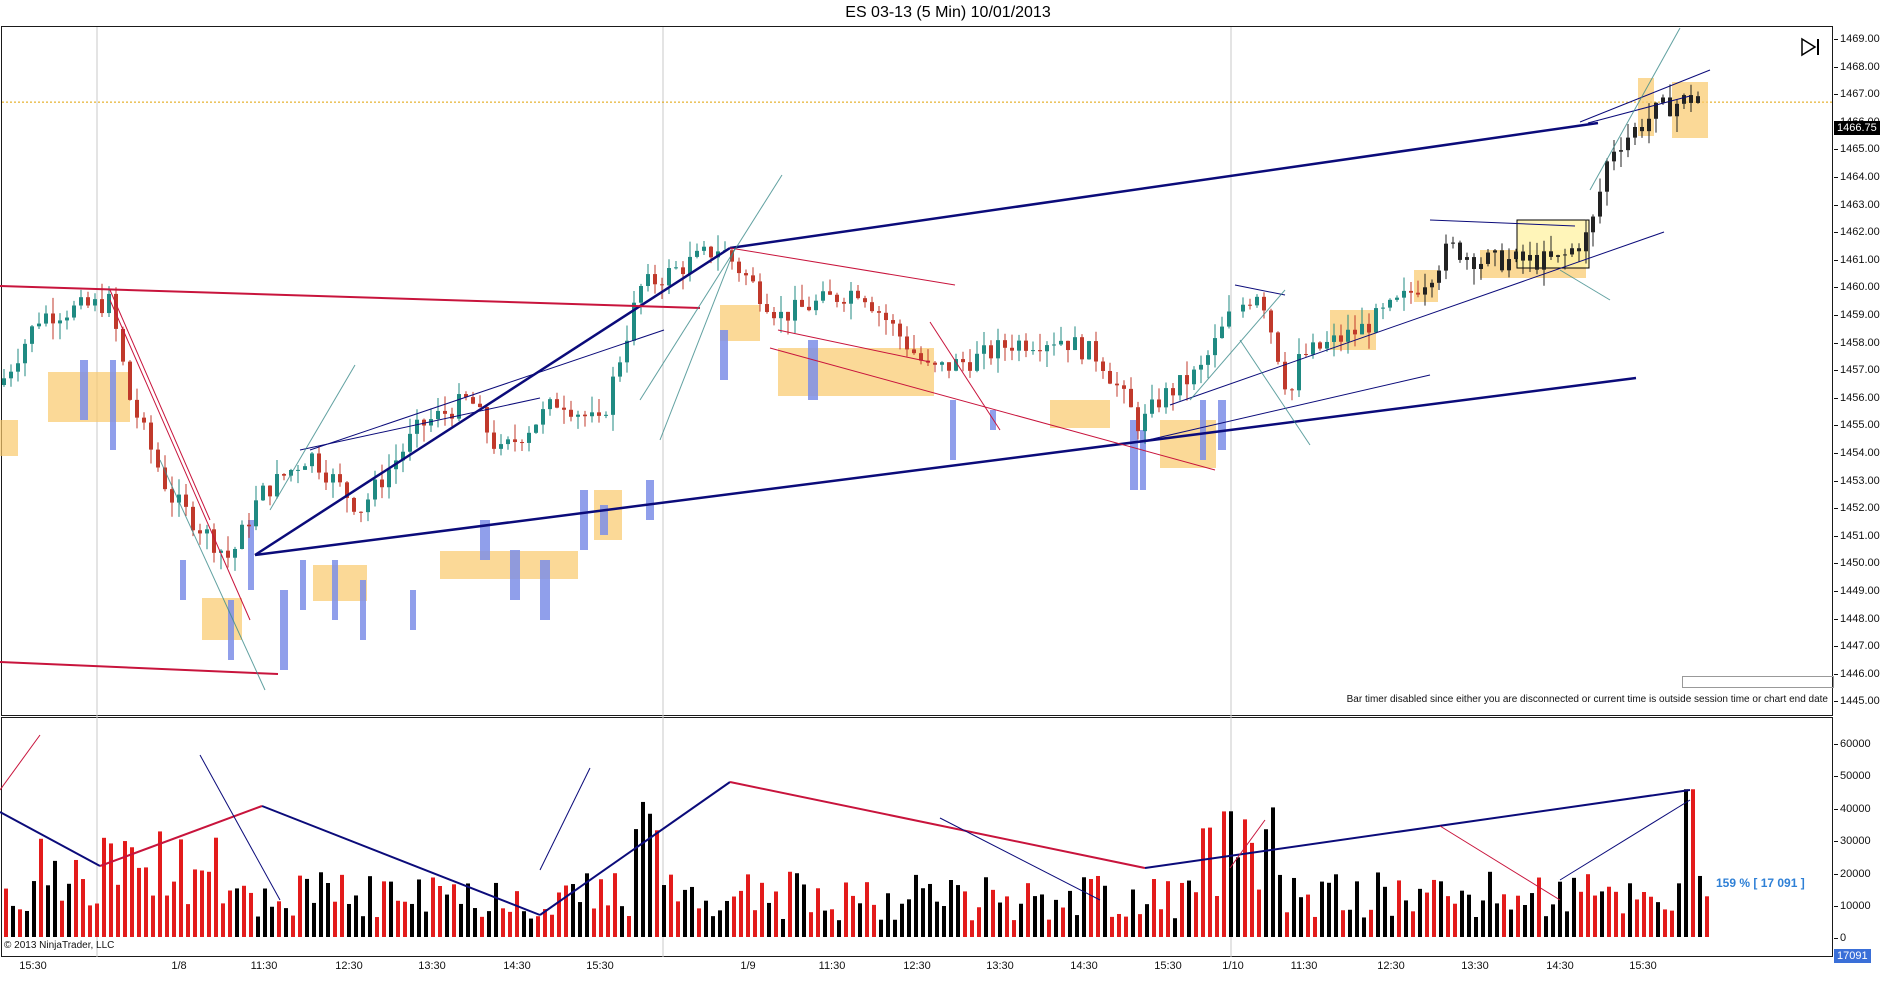 The image size is (1896, 1001). I want to click on skip-to-end-icon, so click(1811, 47).